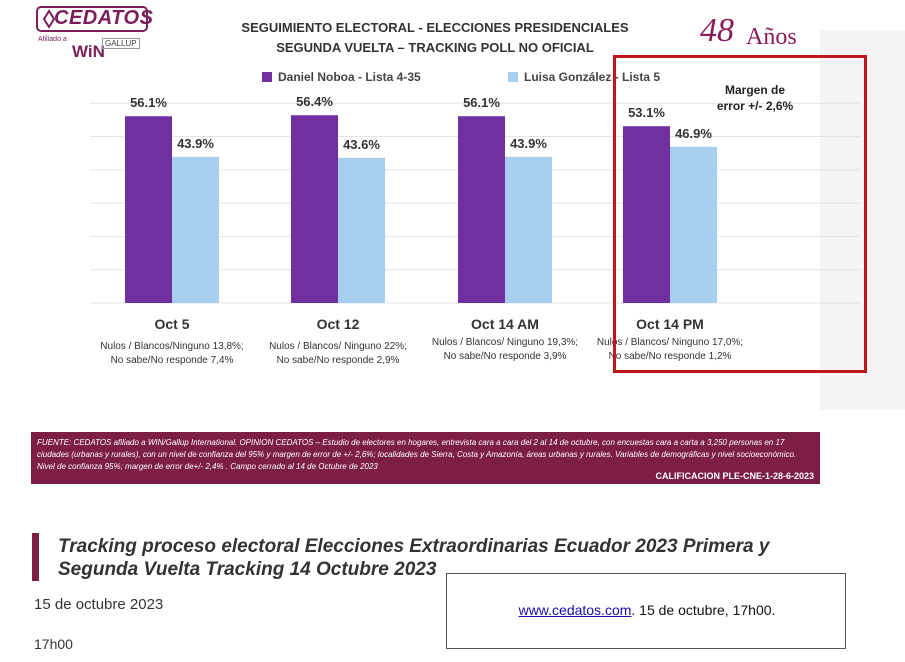 This screenshot has width=905, height=662. I want to click on legend-swatch-gonzalez, so click(513, 77).